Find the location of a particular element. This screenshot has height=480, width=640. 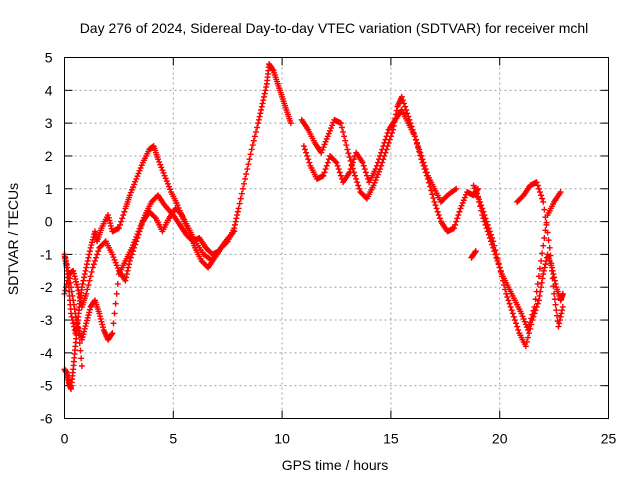

x-axis-label: GPS time / hours is located at coordinates (335, 465).